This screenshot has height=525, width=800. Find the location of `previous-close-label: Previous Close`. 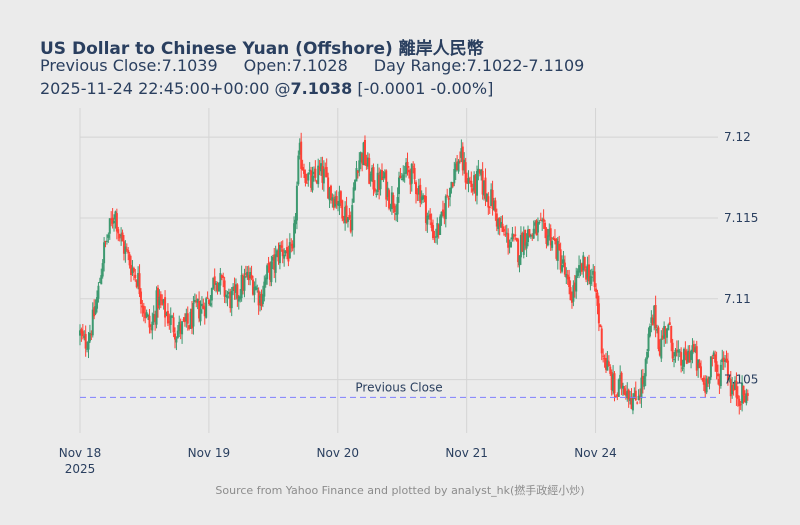

previous-close-label: Previous Close is located at coordinates (398, 387).